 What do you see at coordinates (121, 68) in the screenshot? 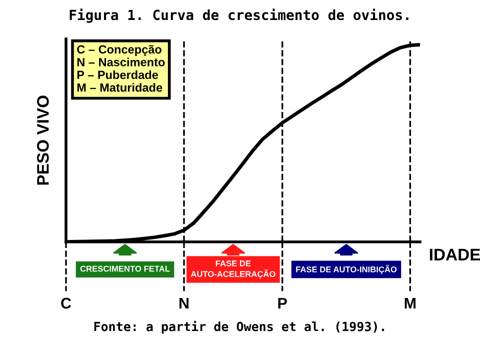
I see `annotation: C – Concepção N – Nascimento P – Puberdade M – Maturidade` at bounding box center [121, 68].